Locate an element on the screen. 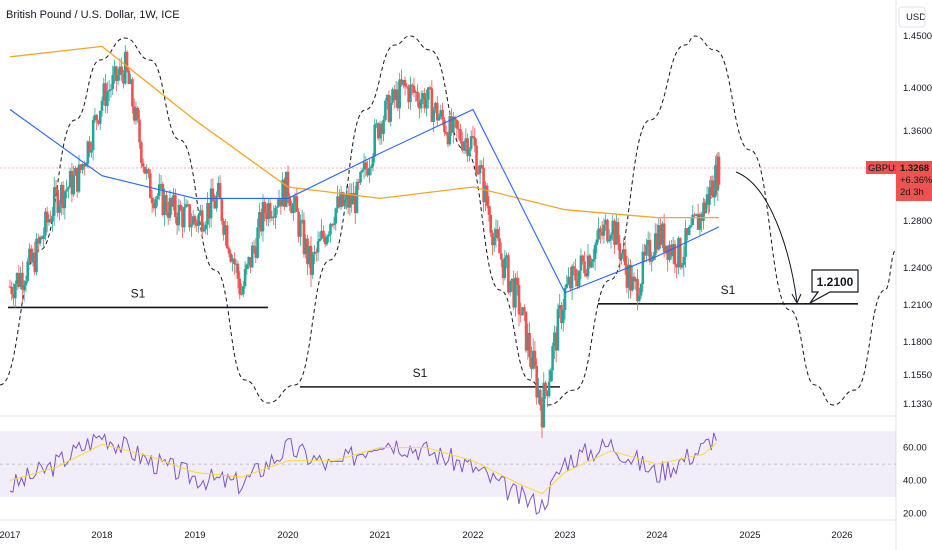  time-axis: 2017 2018 2019 2020 2021 2022 2023 2024 2025 2026 is located at coordinates (426, 535).